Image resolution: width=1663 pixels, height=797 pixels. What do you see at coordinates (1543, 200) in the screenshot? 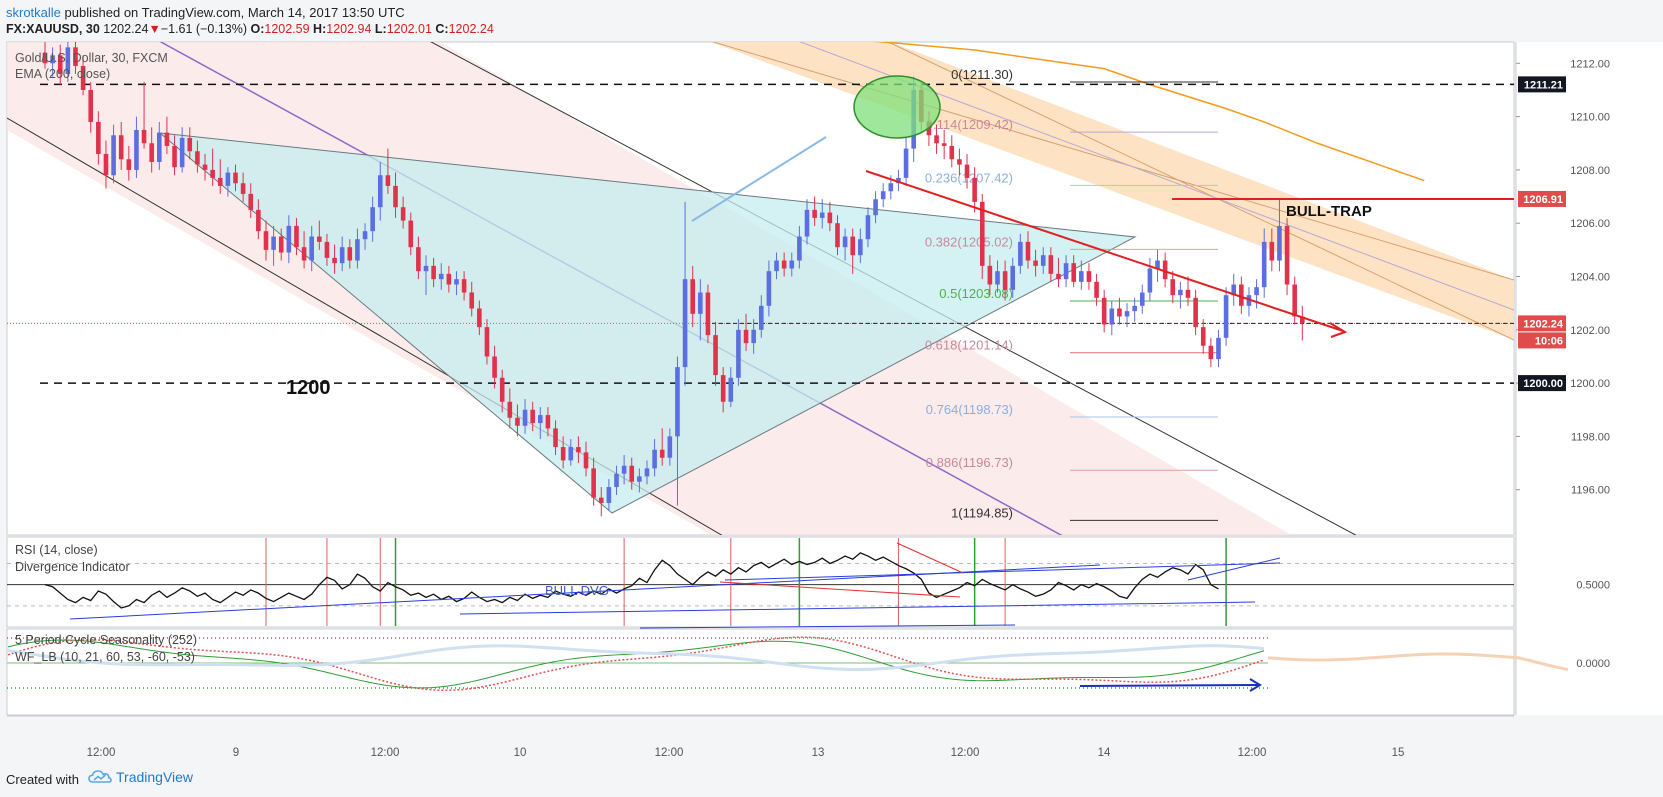
I see `price-badge-label: 1206.91` at bounding box center [1543, 200].